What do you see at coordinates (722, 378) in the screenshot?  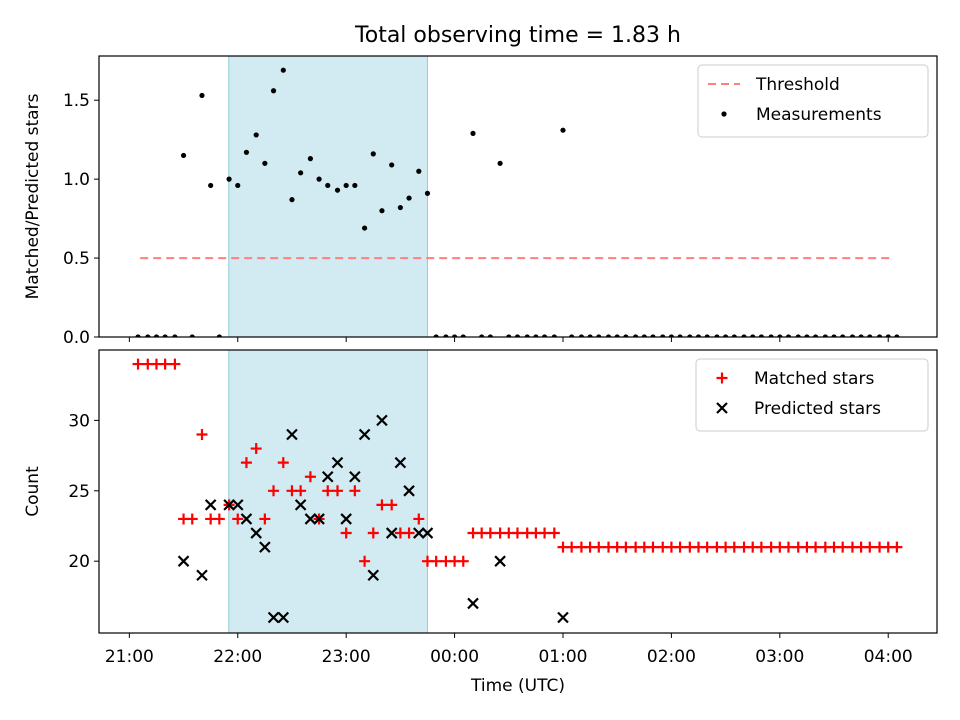 I see `legend-key` at bounding box center [722, 378].